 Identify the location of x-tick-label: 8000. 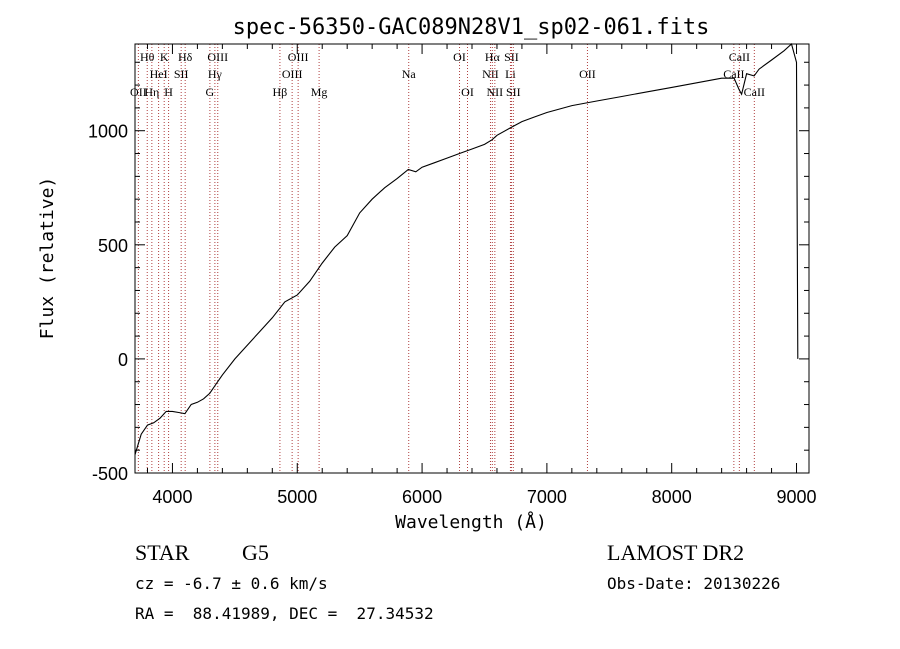
(672, 497).